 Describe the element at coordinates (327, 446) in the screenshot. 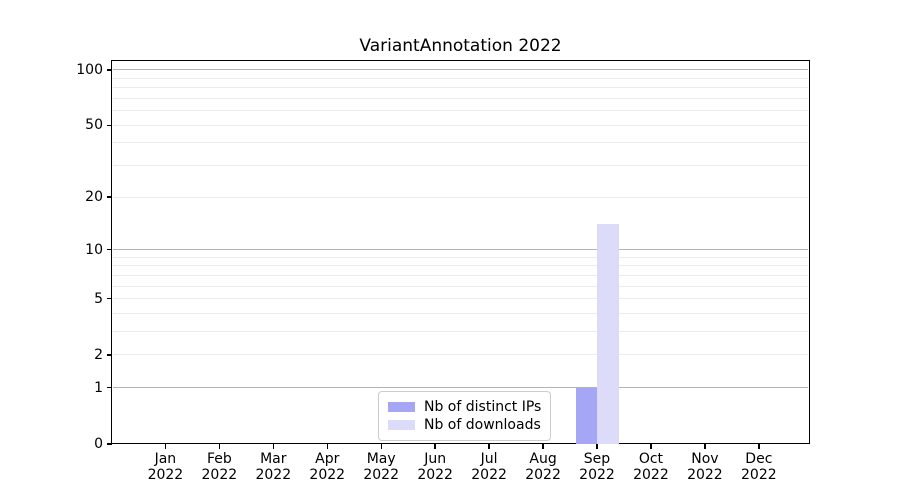

I see `x-tick-Apr` at that location.